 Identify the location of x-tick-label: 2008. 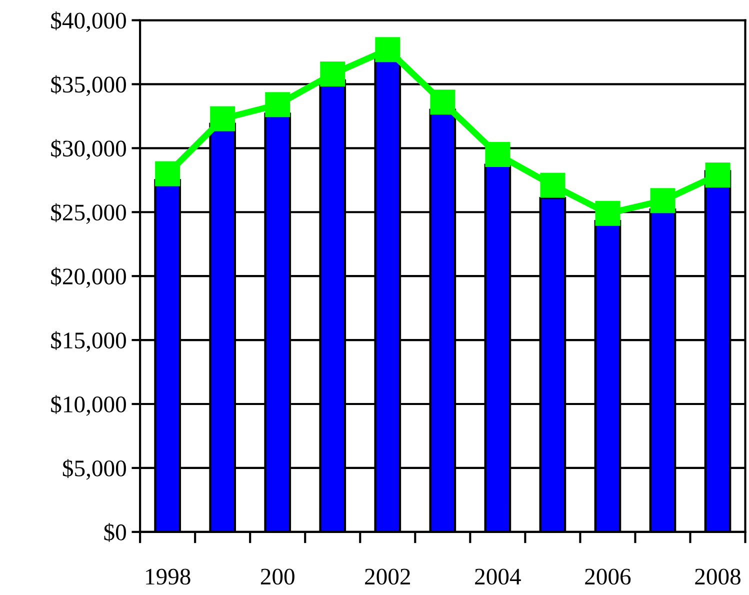
(717, 576).